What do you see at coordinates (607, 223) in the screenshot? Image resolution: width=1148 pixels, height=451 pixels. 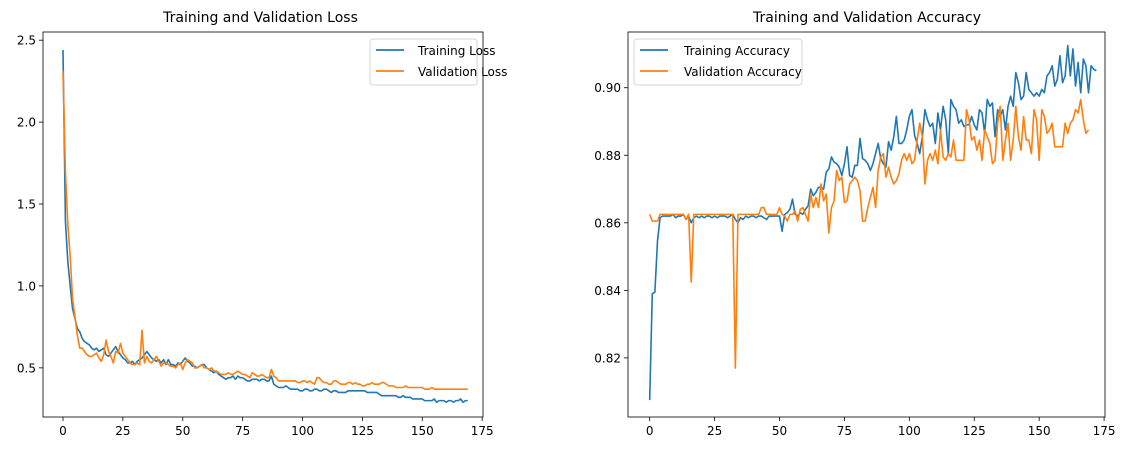 I see `accuracy-y-tick-label: 0.86` at bounding box center [607, 223].